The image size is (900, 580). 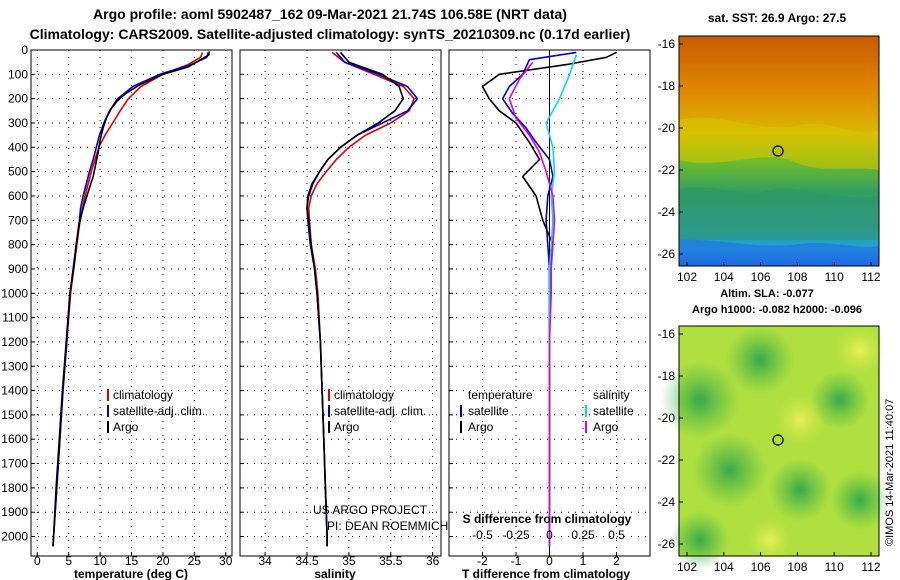 I want to click on x-tick-label: 34.5, so click(x=307, y=561).